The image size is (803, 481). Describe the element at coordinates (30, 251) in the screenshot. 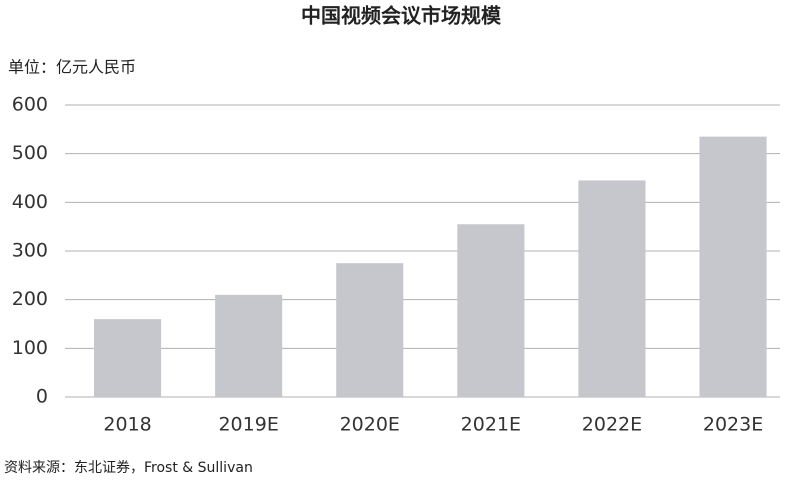

I see `y-tick-label: 300` at that location.